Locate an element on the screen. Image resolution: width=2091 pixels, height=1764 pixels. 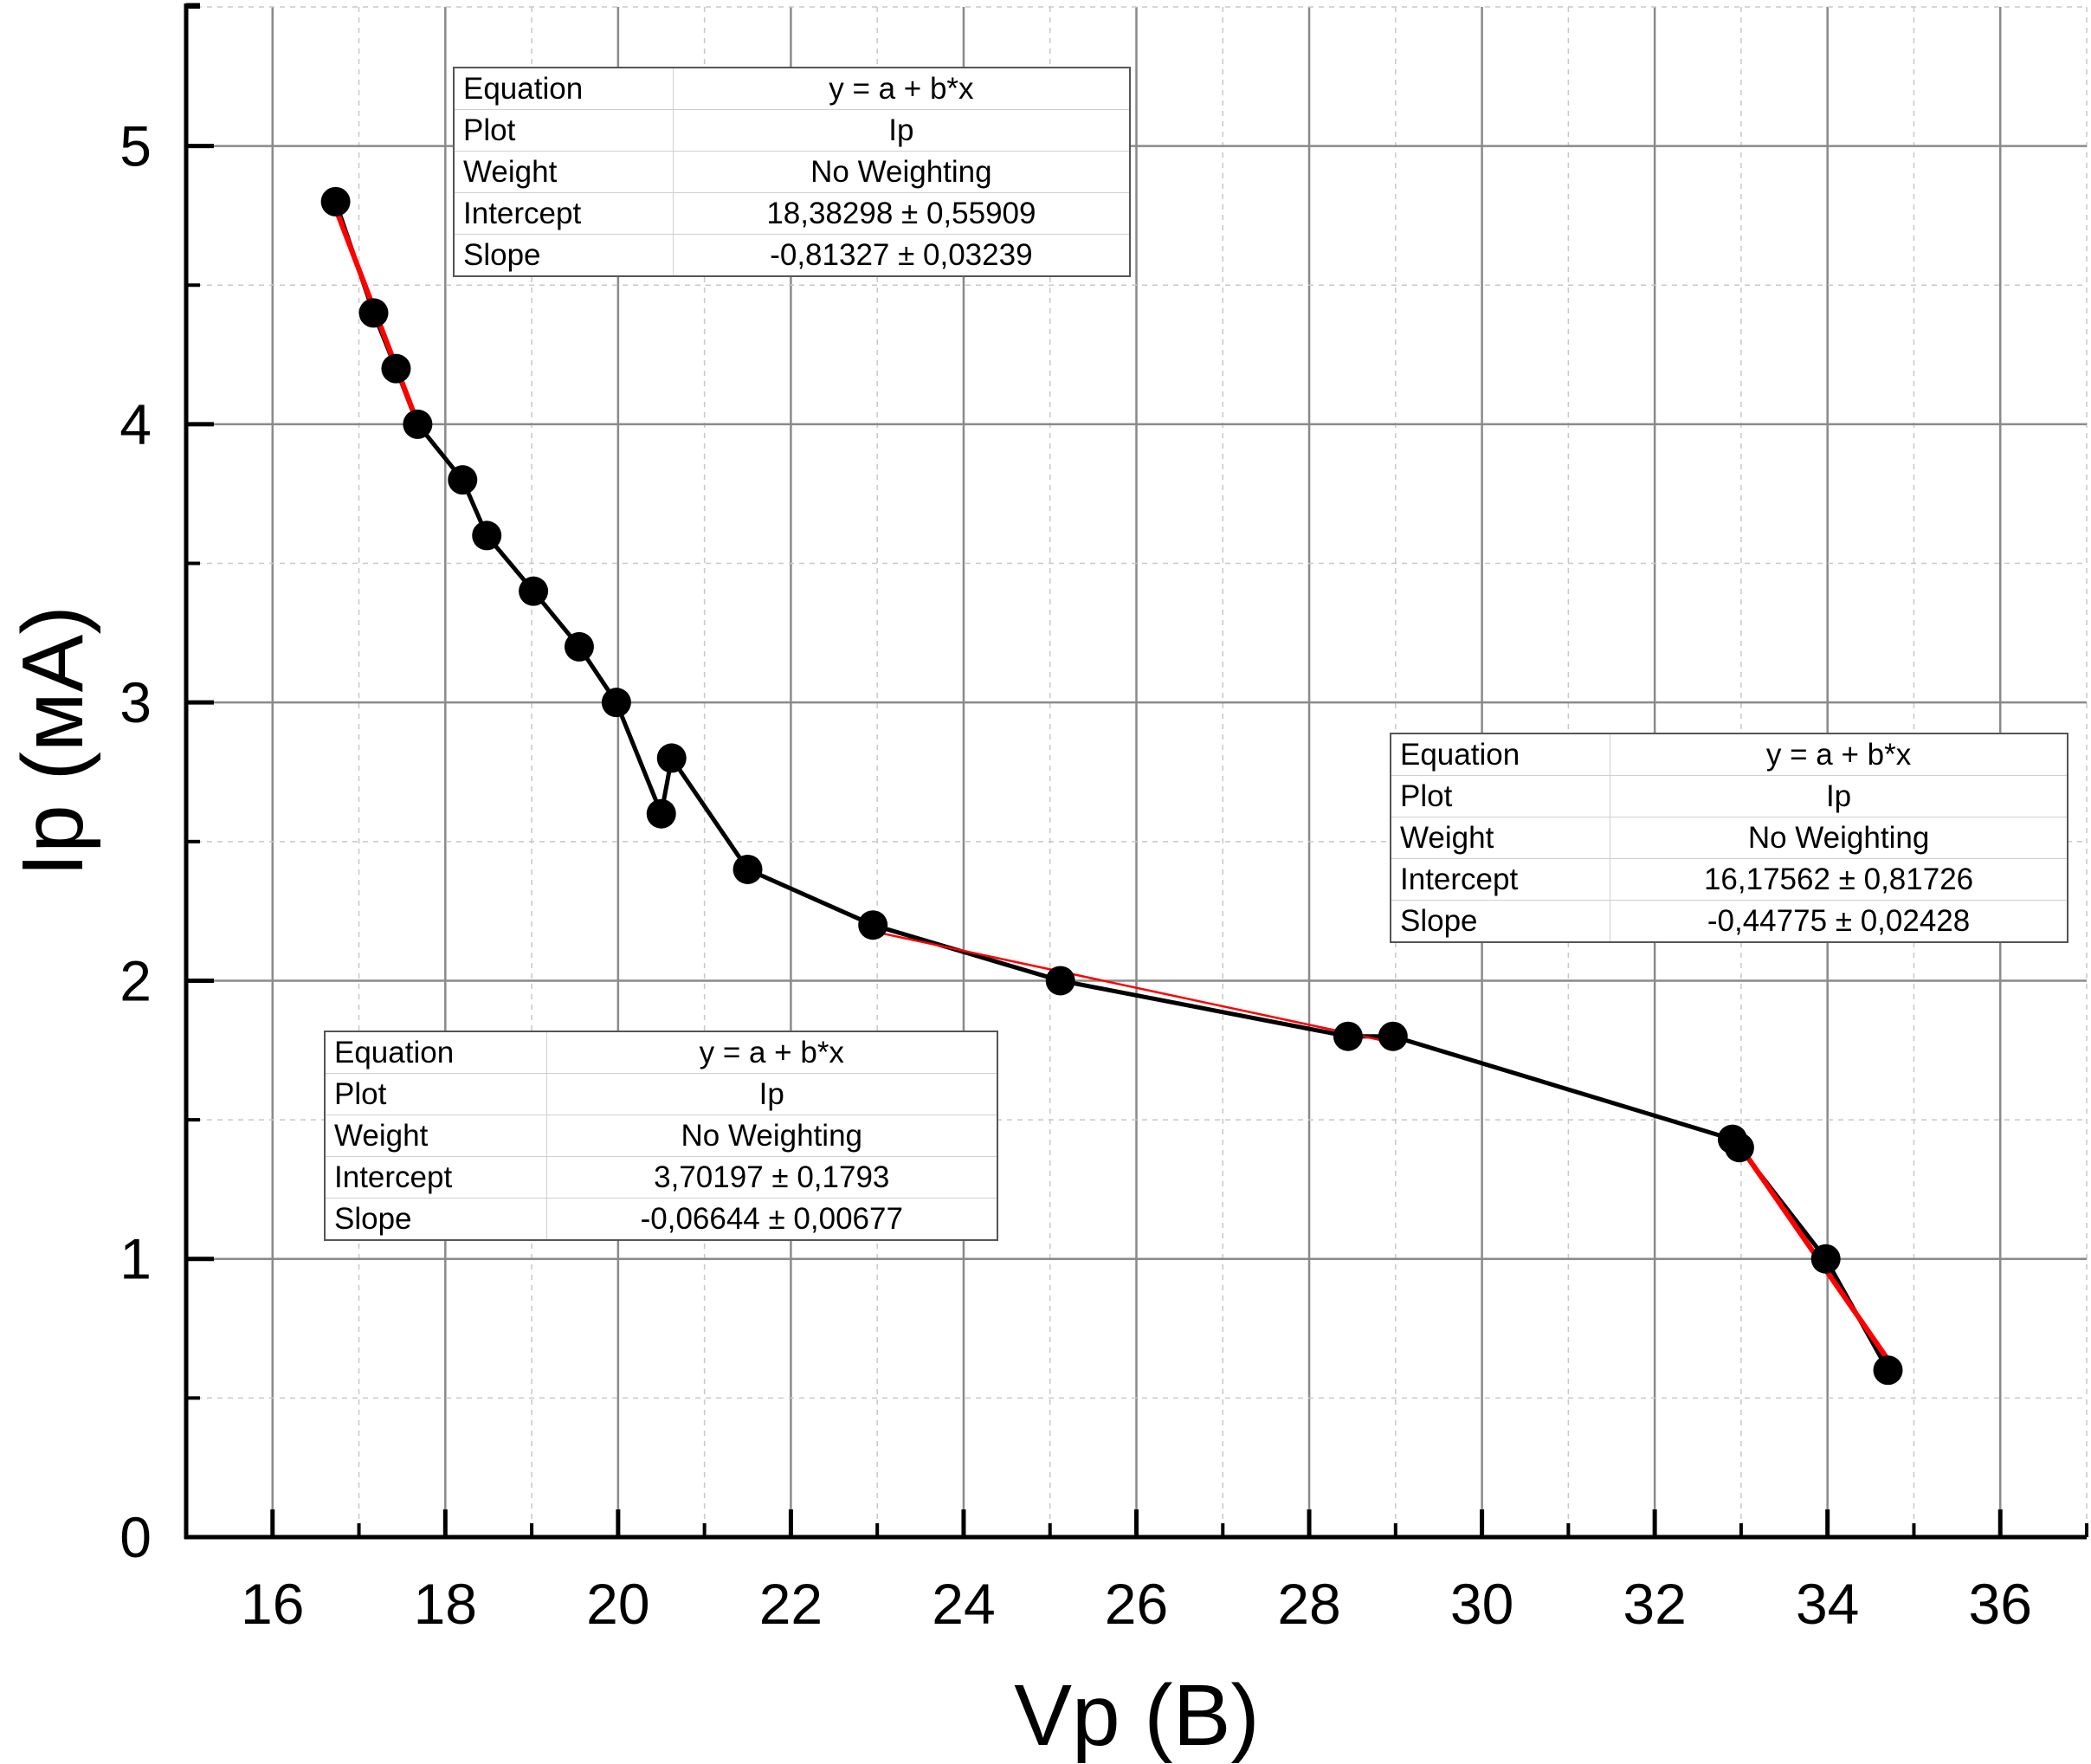
y-axis-title: Ip (мА) is located at coordinates (53, 740).